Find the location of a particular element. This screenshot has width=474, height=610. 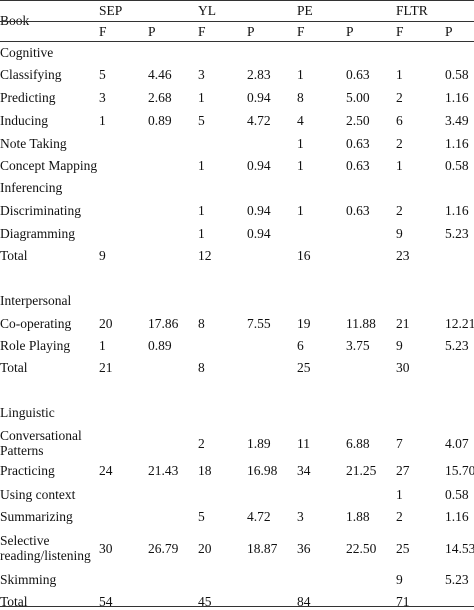

table-cell: 15.70 is located at coordinates (459, 470).